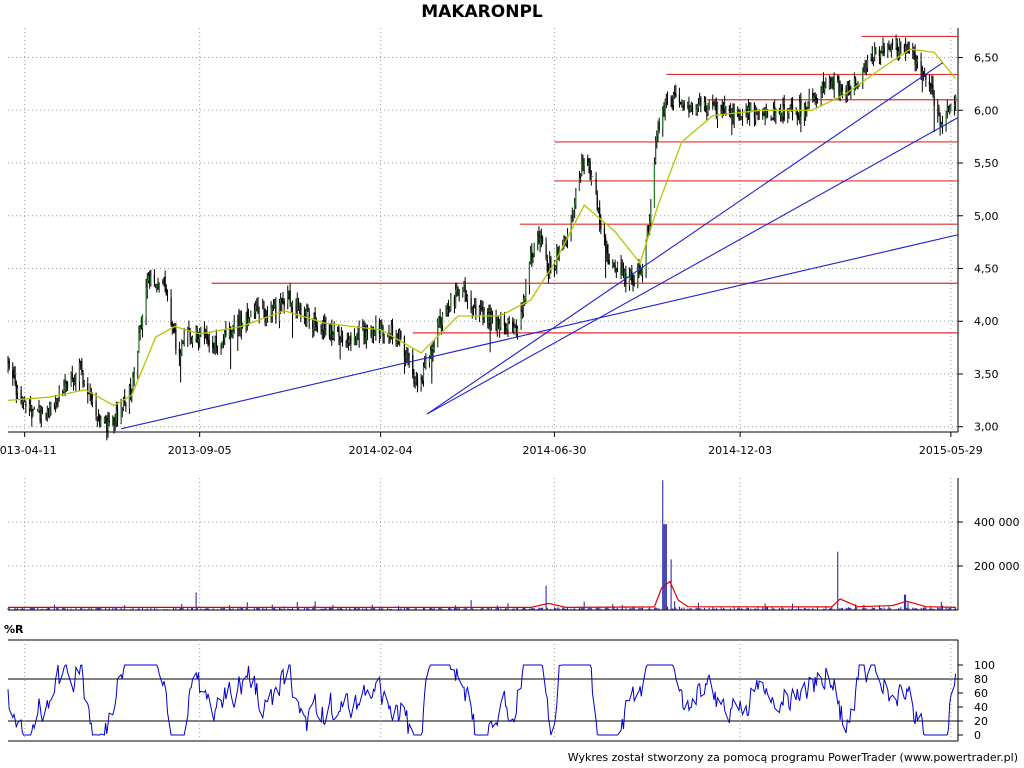  What do you see at coordinates (981, 721) in the screenshot?
I see `indicator-tick-label: 20` at bounding box center [981, 721].